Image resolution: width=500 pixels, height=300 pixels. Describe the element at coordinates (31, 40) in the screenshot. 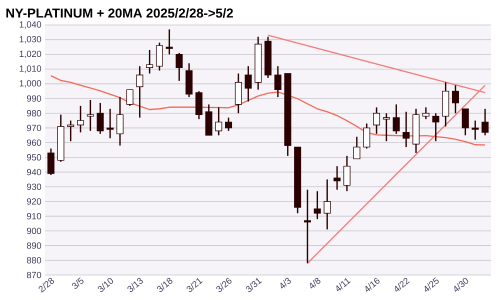

I see `y-tick-label: 1,030` at that location.